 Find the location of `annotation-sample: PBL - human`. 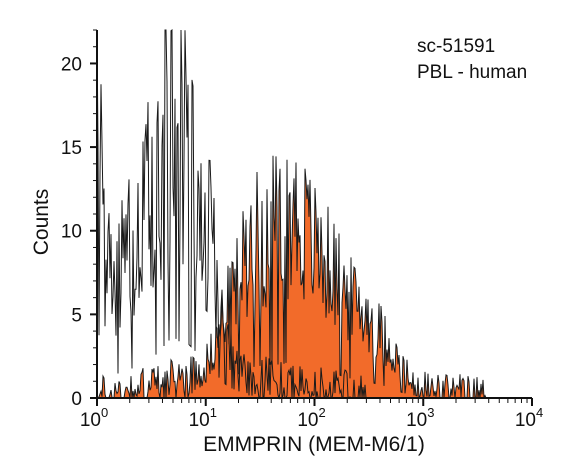

annotation-sample: PBL - human is located at coordinates (472, 72).